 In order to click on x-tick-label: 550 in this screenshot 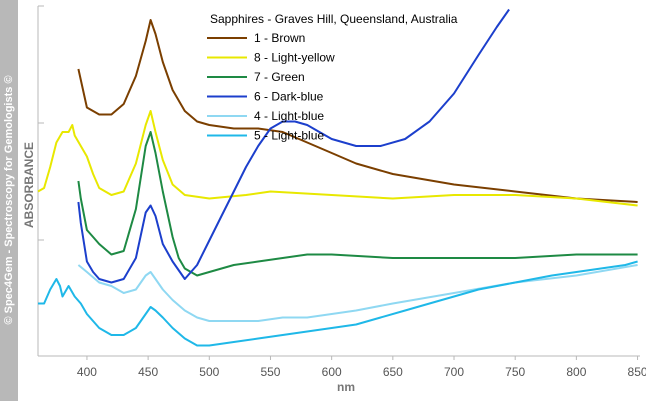, I will do `click(270, 372)`.